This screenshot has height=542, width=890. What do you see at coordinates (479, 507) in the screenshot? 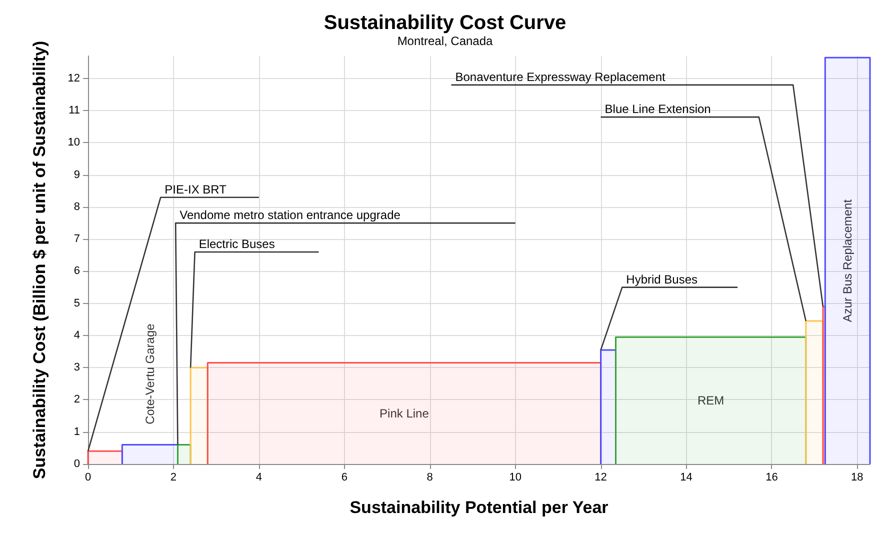
I see `x-axis-title: Sustainability Potential per Year` at bounding box center [479, 507].